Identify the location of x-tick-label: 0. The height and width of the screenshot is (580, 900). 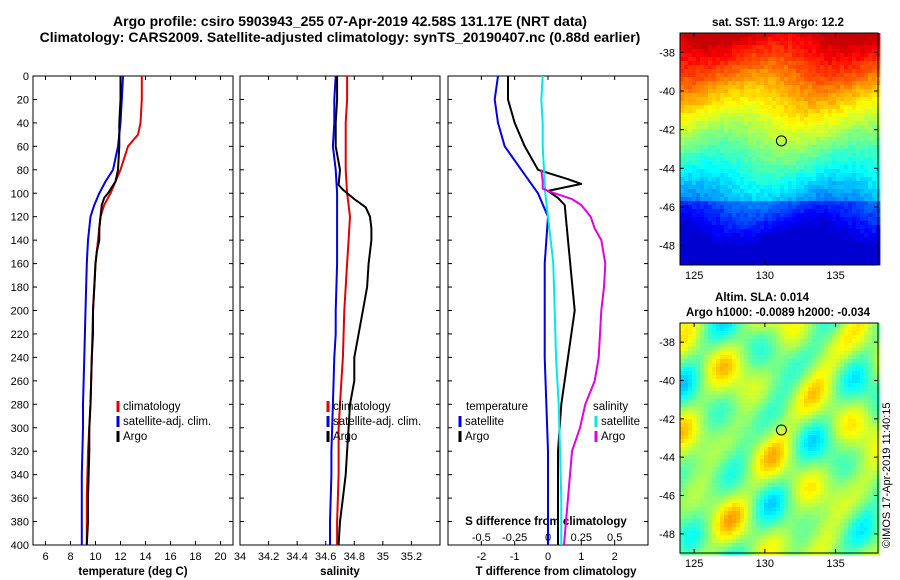
(548, 557).